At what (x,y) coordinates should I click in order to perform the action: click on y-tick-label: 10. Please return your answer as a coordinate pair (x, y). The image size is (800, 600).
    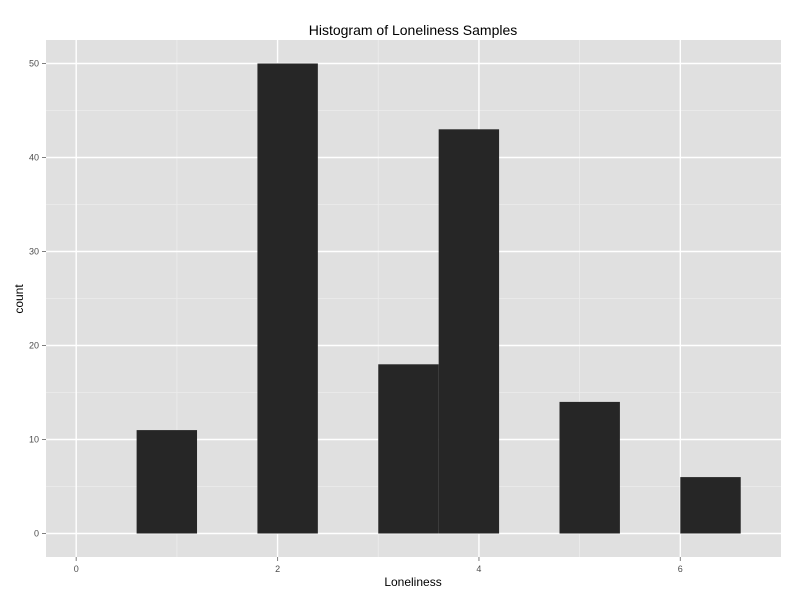
    Looking at the image, I should click on (34, 440).